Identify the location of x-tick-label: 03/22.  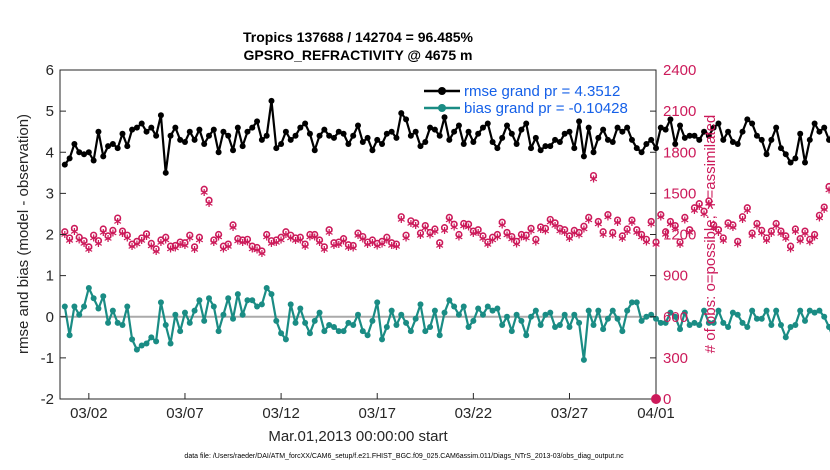
(474, 413).